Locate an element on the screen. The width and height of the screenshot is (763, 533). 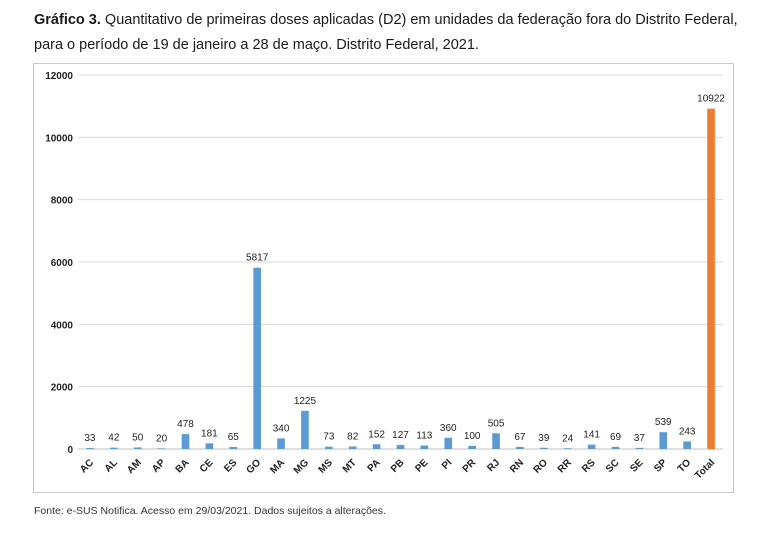
x-tick-label: RJ is located at coordinates (493, 465).